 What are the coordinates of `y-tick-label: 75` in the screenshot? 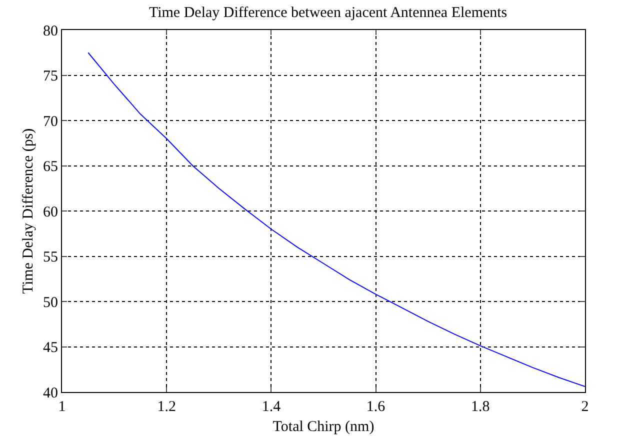 It's located at (50, 76).